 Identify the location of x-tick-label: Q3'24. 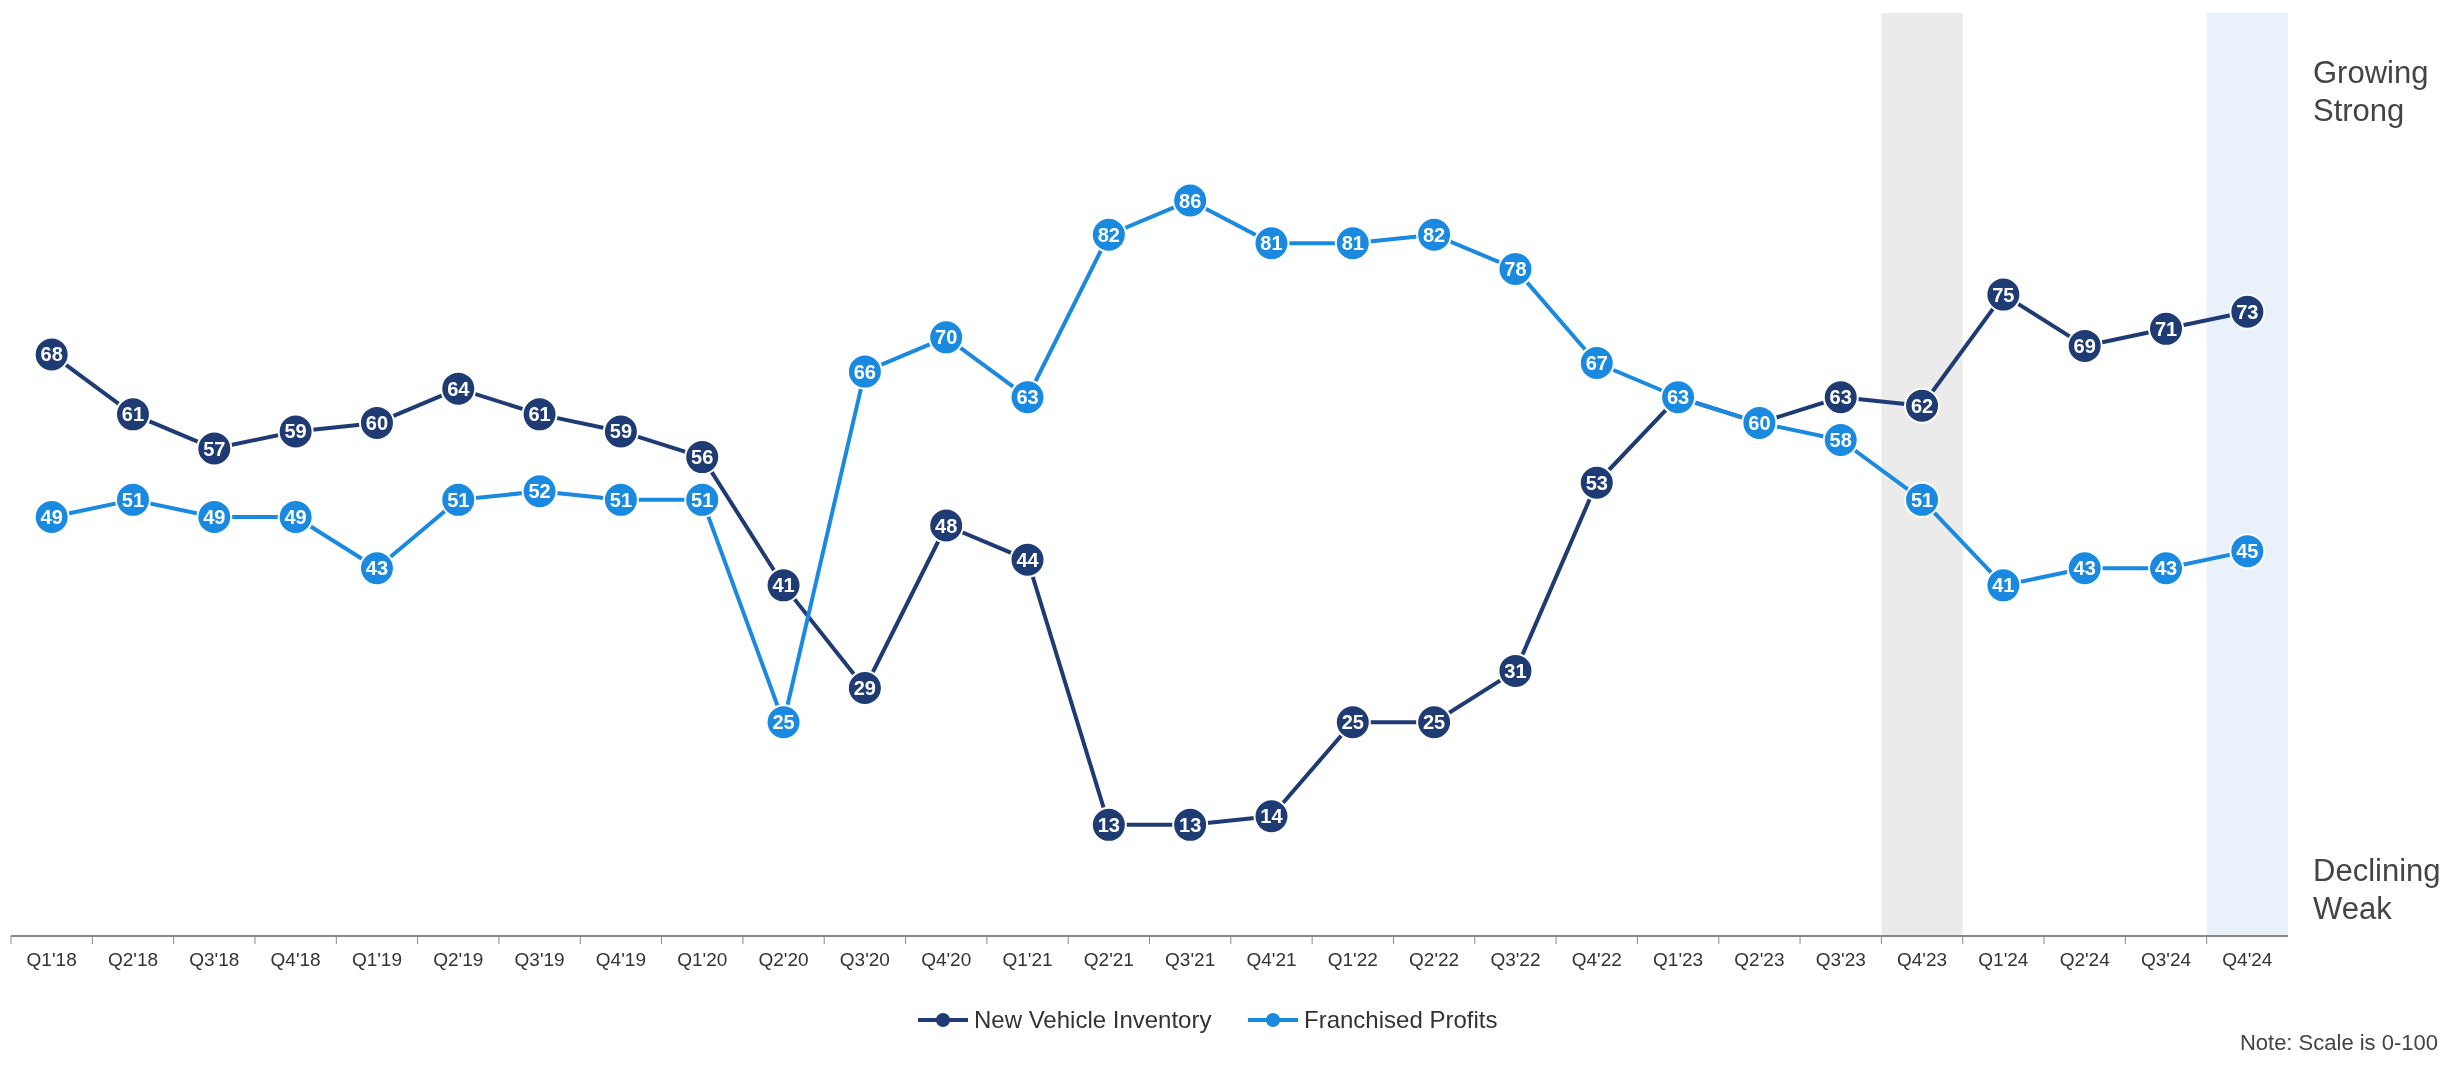
(2166, 959).